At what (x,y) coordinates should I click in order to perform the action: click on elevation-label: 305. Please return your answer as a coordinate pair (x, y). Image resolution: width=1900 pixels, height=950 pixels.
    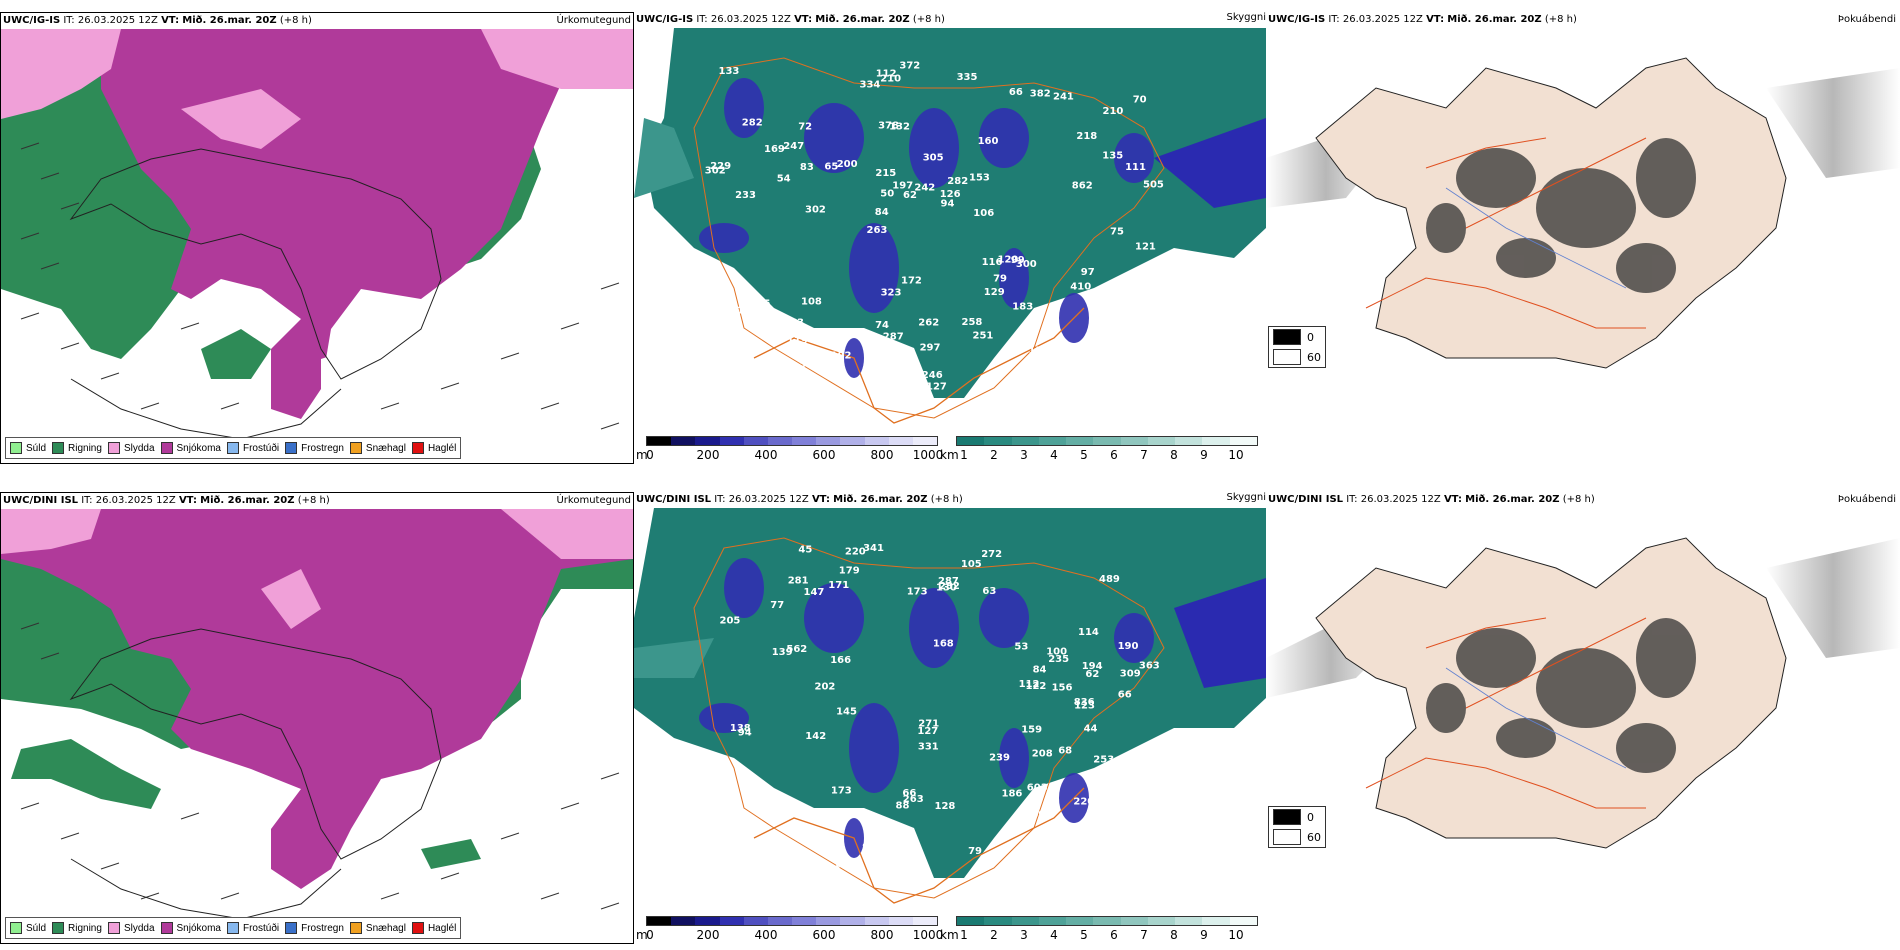
    Looking at the image, I should click on (933, 158).